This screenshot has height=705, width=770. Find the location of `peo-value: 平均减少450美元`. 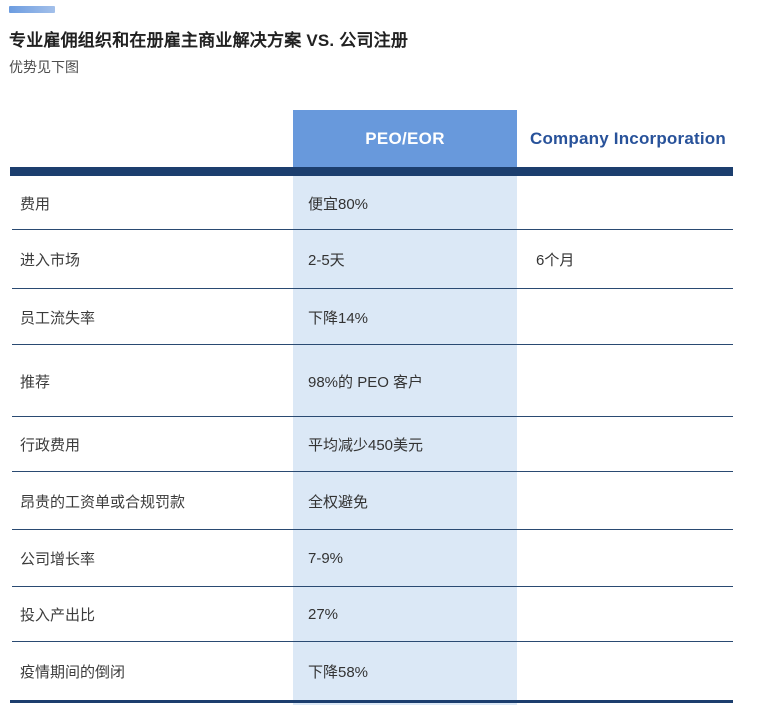

peo-value: 平均减少450美元 is located at coordinates (366, 445).